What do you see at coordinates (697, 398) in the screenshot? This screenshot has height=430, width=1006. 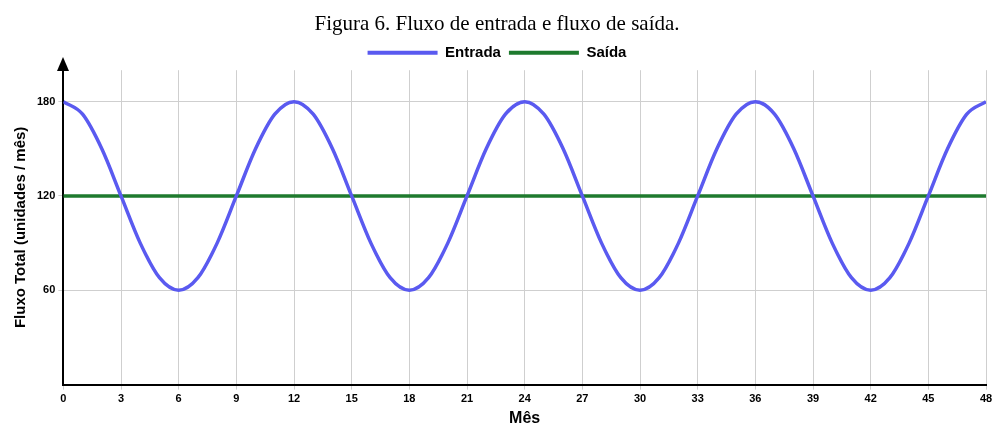 I see `x-tick-label: 33` at bounding box center [697, 398].